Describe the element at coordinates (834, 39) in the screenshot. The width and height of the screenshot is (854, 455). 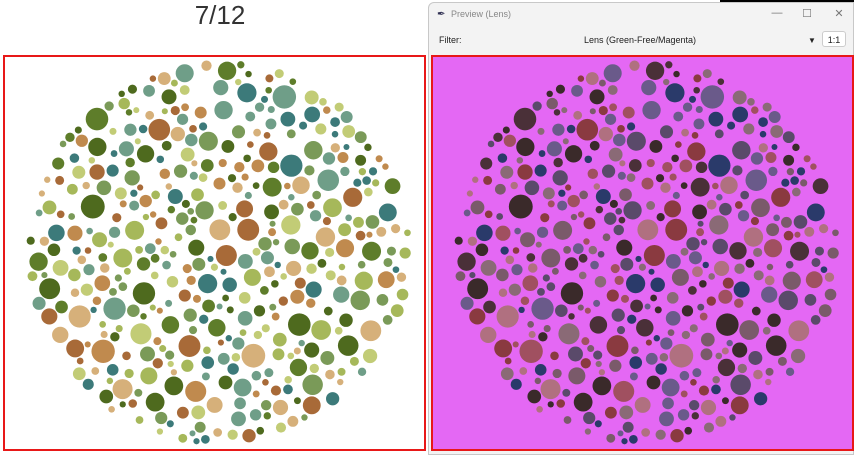
I see `zoom-1to1-button: 1:1` at that location.